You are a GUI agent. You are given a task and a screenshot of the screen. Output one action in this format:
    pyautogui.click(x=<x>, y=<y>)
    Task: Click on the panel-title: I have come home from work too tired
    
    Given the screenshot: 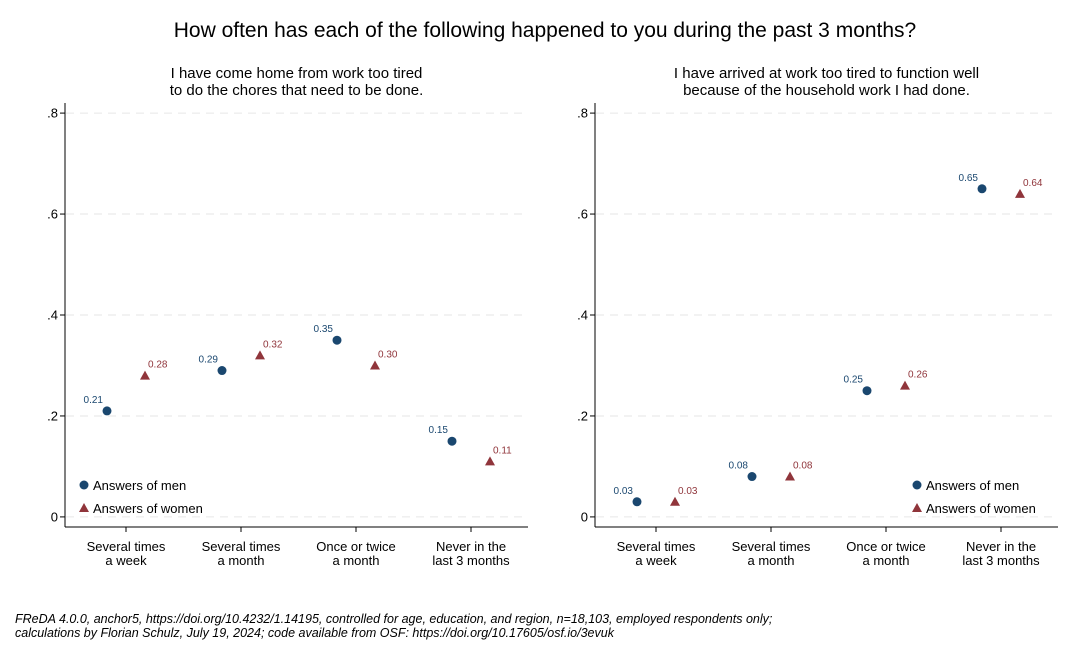 What is the action you would take?
    pyautogui.click(x=297, y=73)
    